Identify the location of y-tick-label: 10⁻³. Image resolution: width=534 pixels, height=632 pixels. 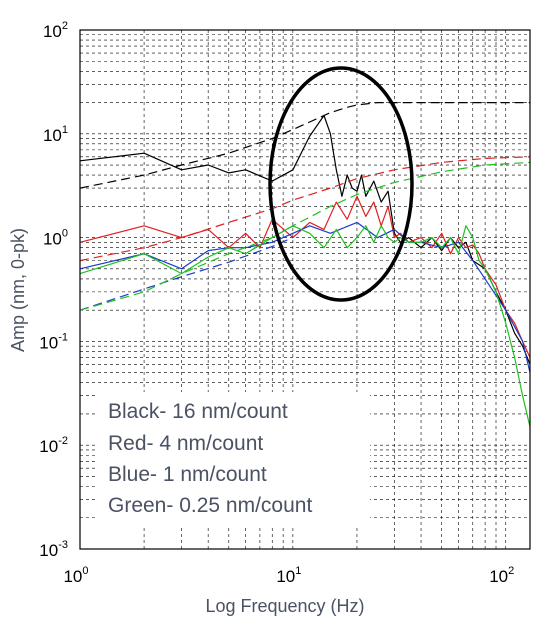
(53, 549).